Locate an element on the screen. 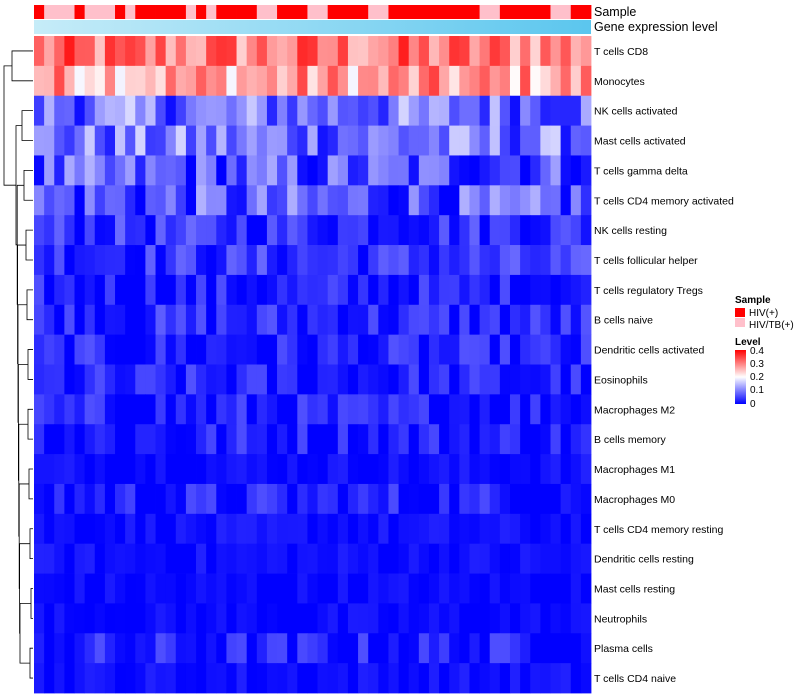  level-colorbar is located at coordinates (740, 377).